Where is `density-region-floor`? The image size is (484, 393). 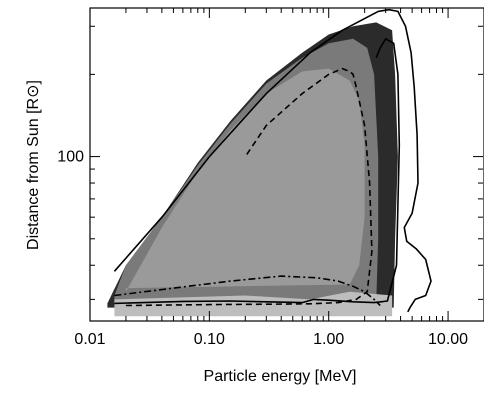 density-region-floor is located at coordinates (253, 304).